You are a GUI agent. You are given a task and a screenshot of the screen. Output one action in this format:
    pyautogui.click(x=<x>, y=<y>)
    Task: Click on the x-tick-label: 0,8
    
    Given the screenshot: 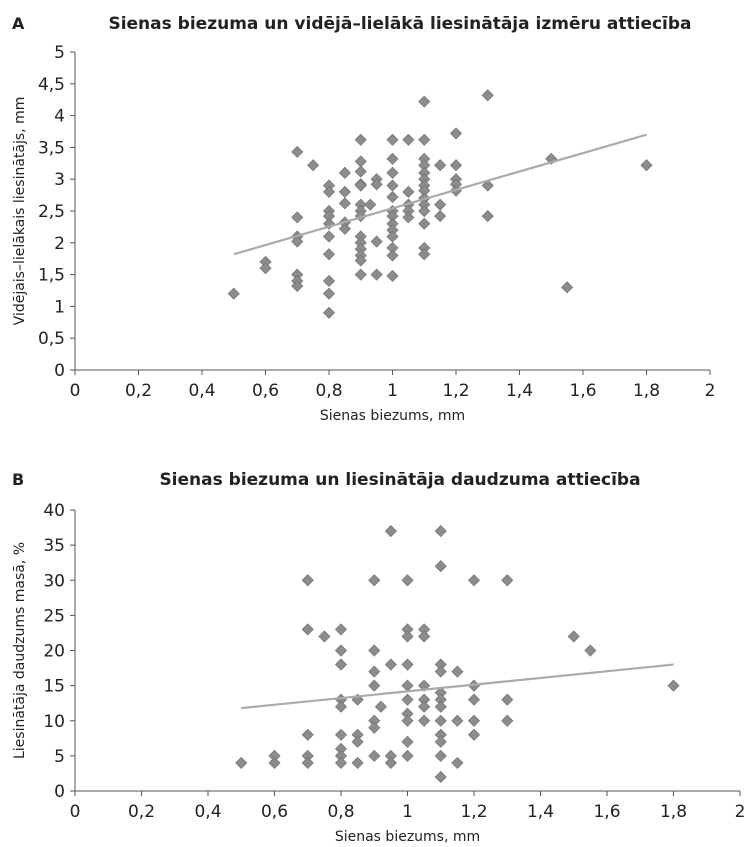 What is the action you would take?
    pyautogui.click(x=328, y=391)
    